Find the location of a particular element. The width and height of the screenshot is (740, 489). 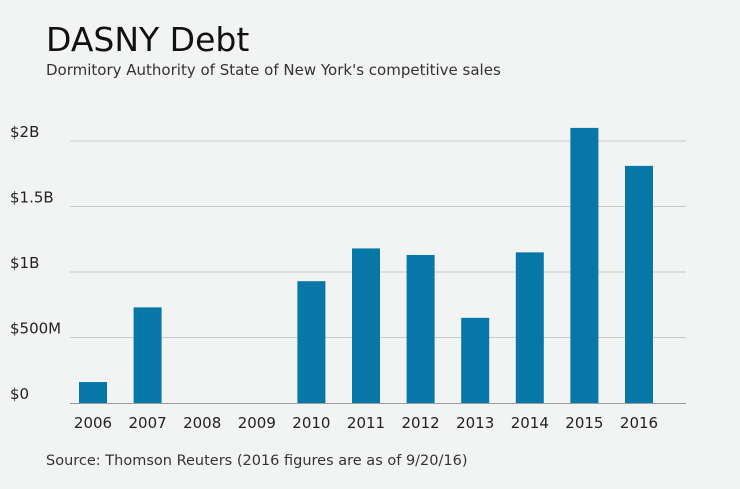

y-axis-tick-labels: $0 $500M $1B $1.5B $2B is located at coordinates (35, 263).